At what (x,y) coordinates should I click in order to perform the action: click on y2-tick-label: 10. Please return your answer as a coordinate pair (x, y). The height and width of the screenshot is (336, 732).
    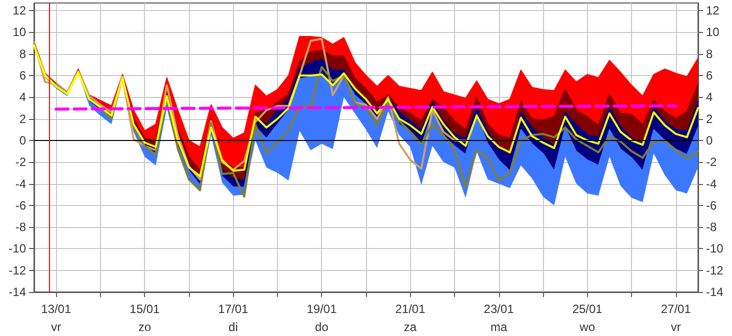
    Looking at the image, I should click on (713, 32).